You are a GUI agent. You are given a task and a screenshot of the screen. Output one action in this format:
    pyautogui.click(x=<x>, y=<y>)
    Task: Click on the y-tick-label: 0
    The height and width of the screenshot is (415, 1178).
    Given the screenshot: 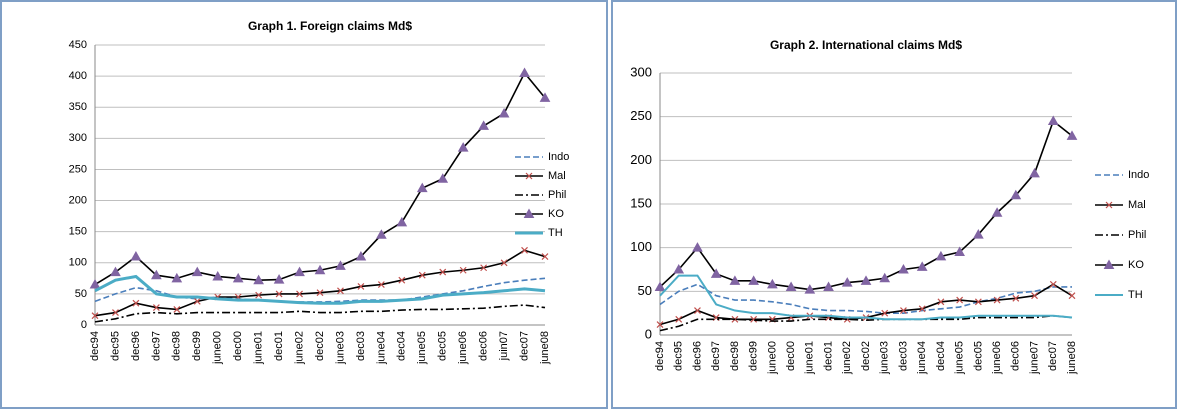 What is the action you would take?
    pyautogui.click(x=84, y=325)
    